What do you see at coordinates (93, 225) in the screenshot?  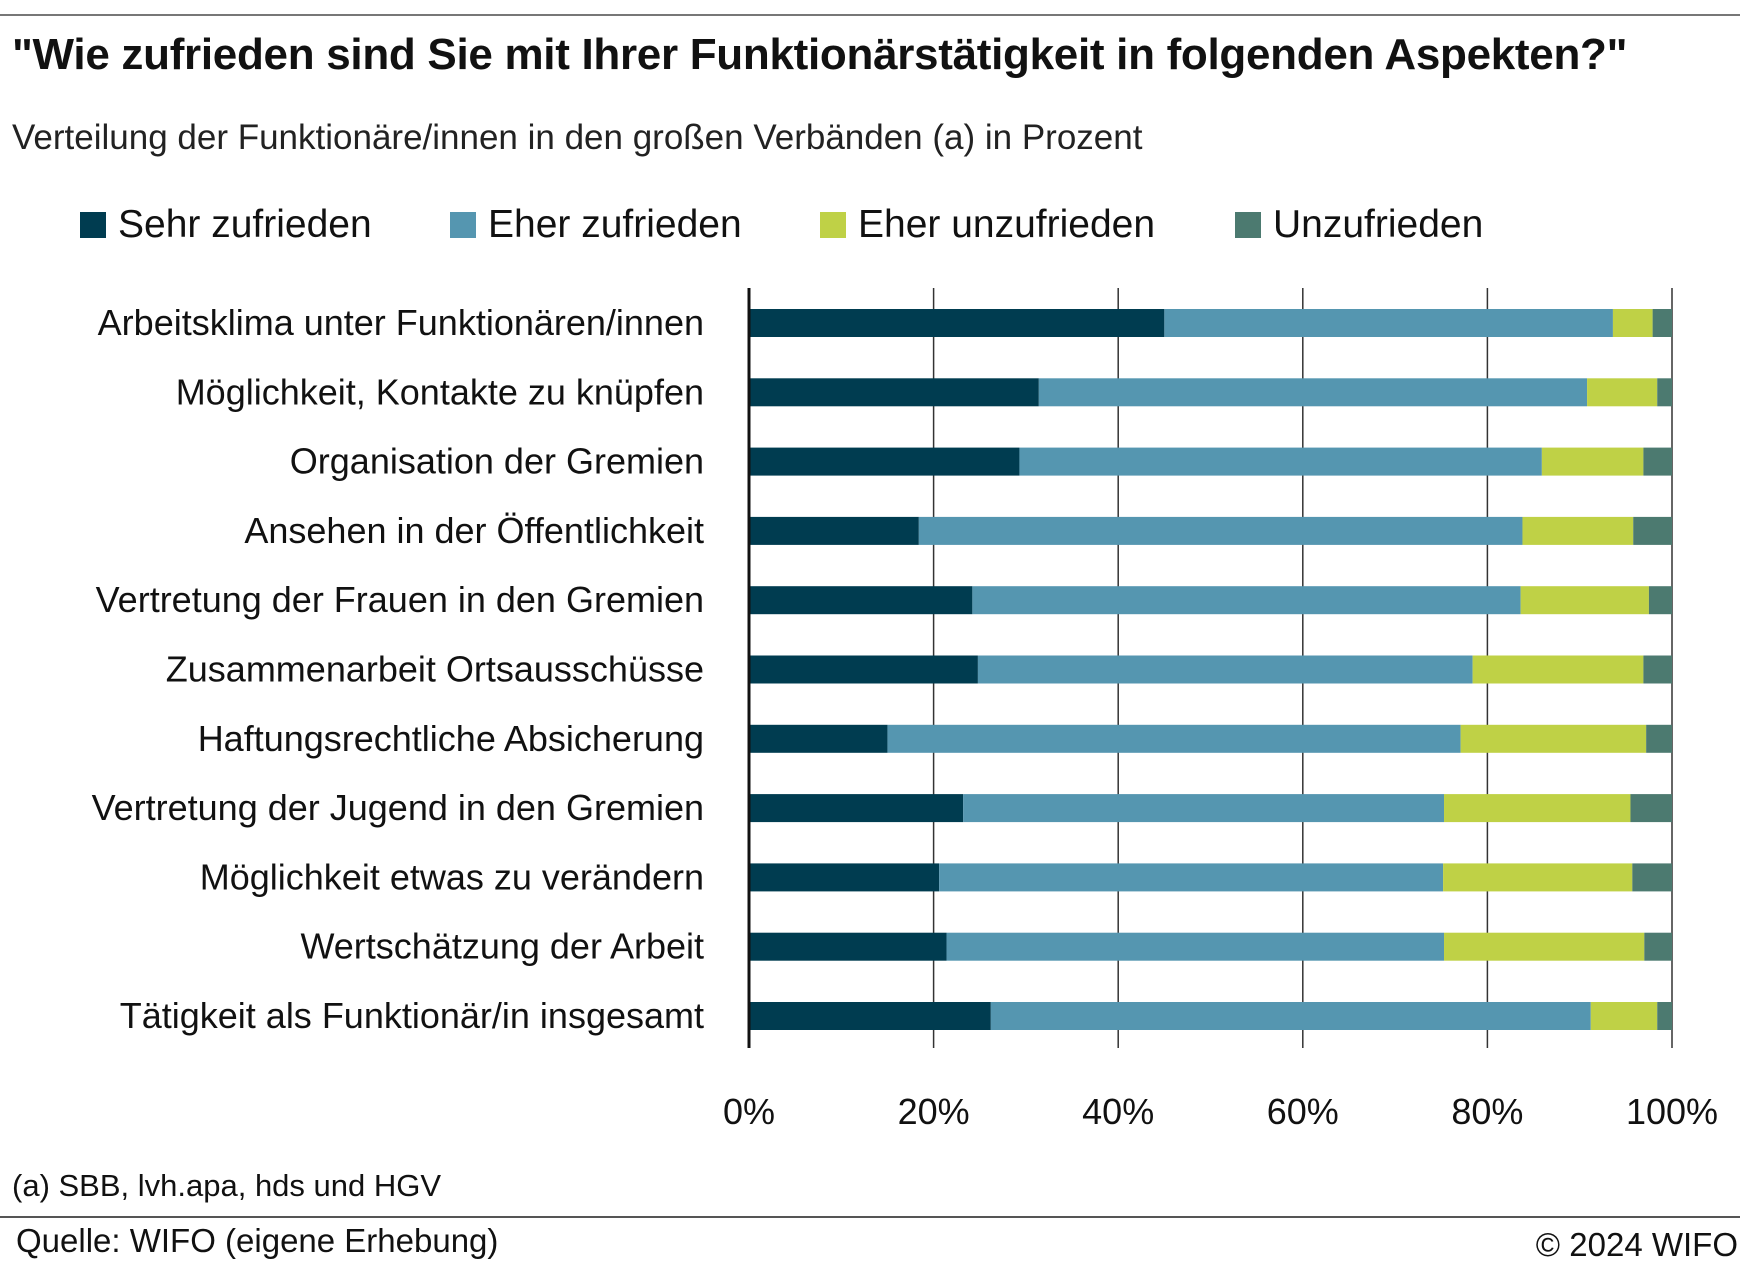 I see `legend-swatch-sehr-zufrieden` at bounding box center [93, 225].